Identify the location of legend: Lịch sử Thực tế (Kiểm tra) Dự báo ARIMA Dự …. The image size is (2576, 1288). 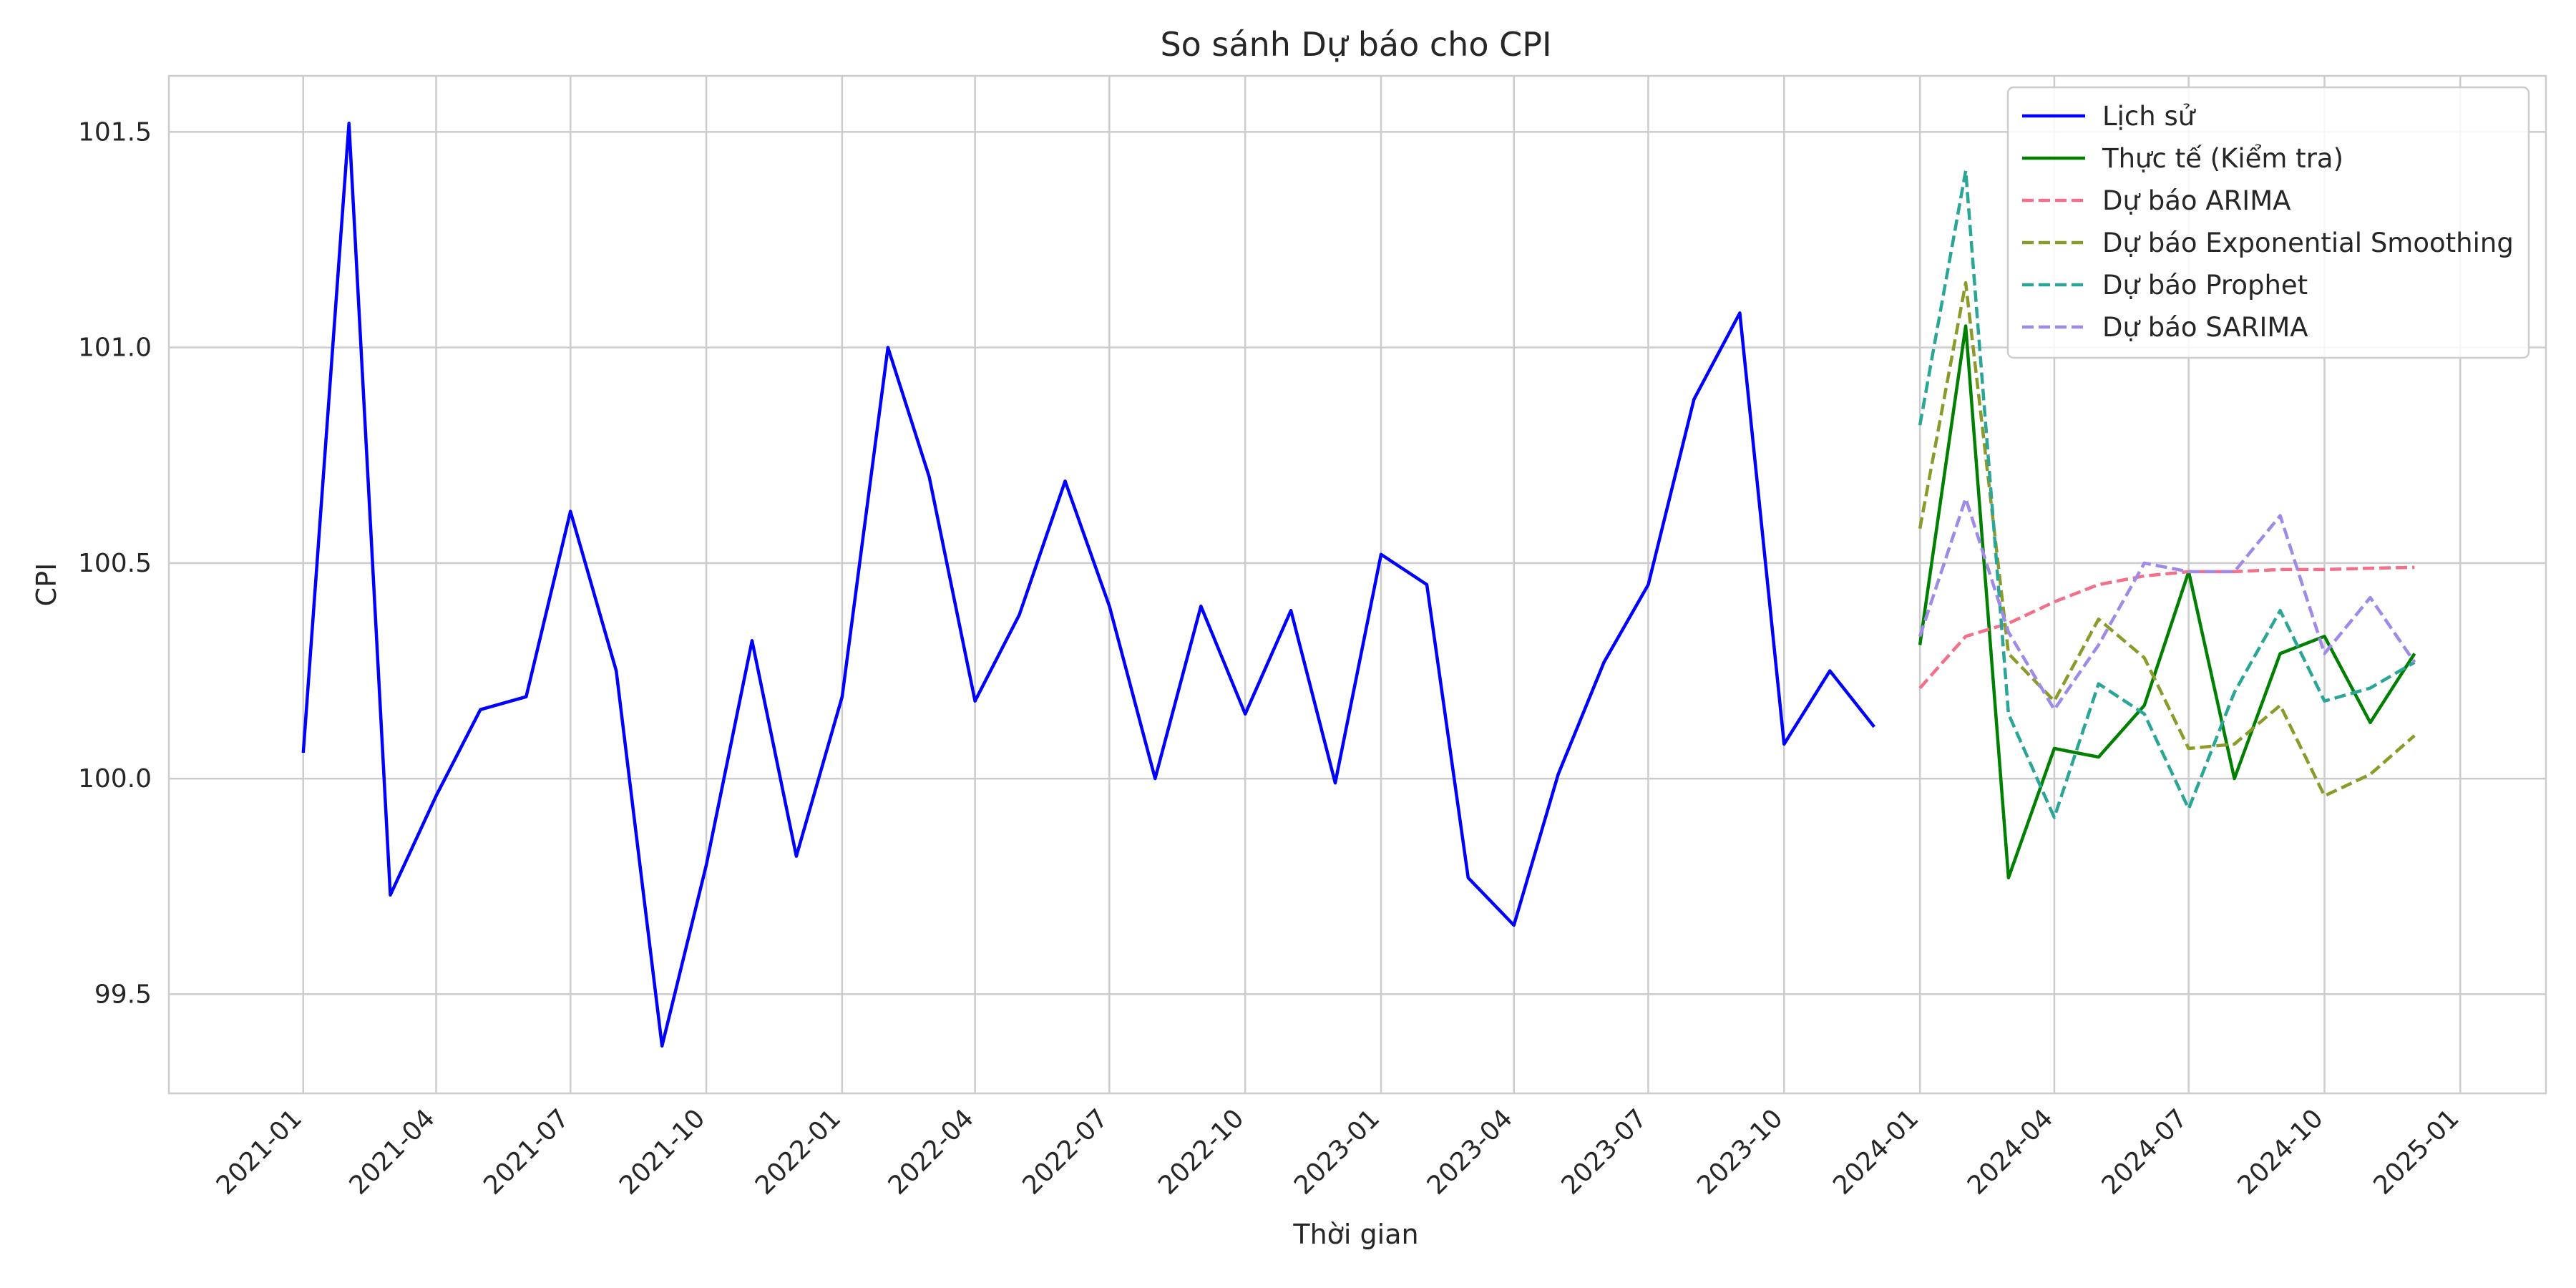
(2268, 222).